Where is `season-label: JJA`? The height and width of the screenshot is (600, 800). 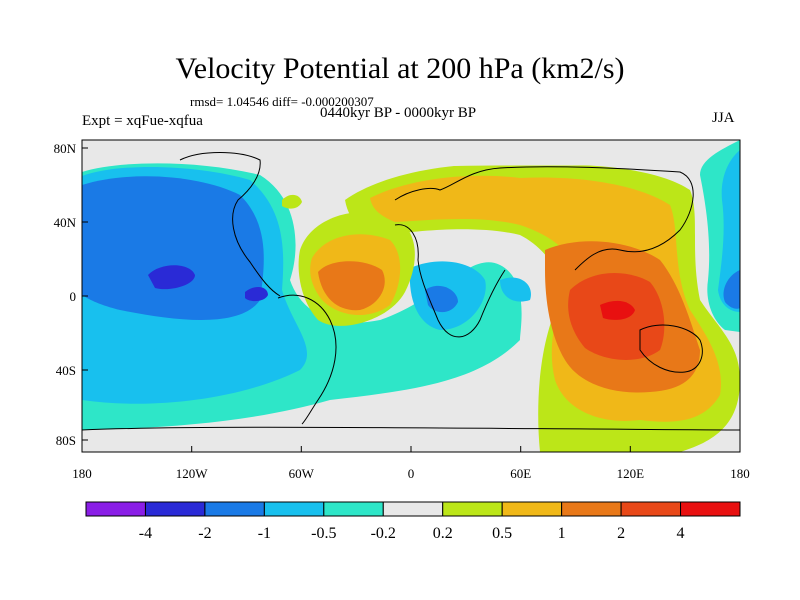 season-label: JJA is located at coordinates (723, 118).